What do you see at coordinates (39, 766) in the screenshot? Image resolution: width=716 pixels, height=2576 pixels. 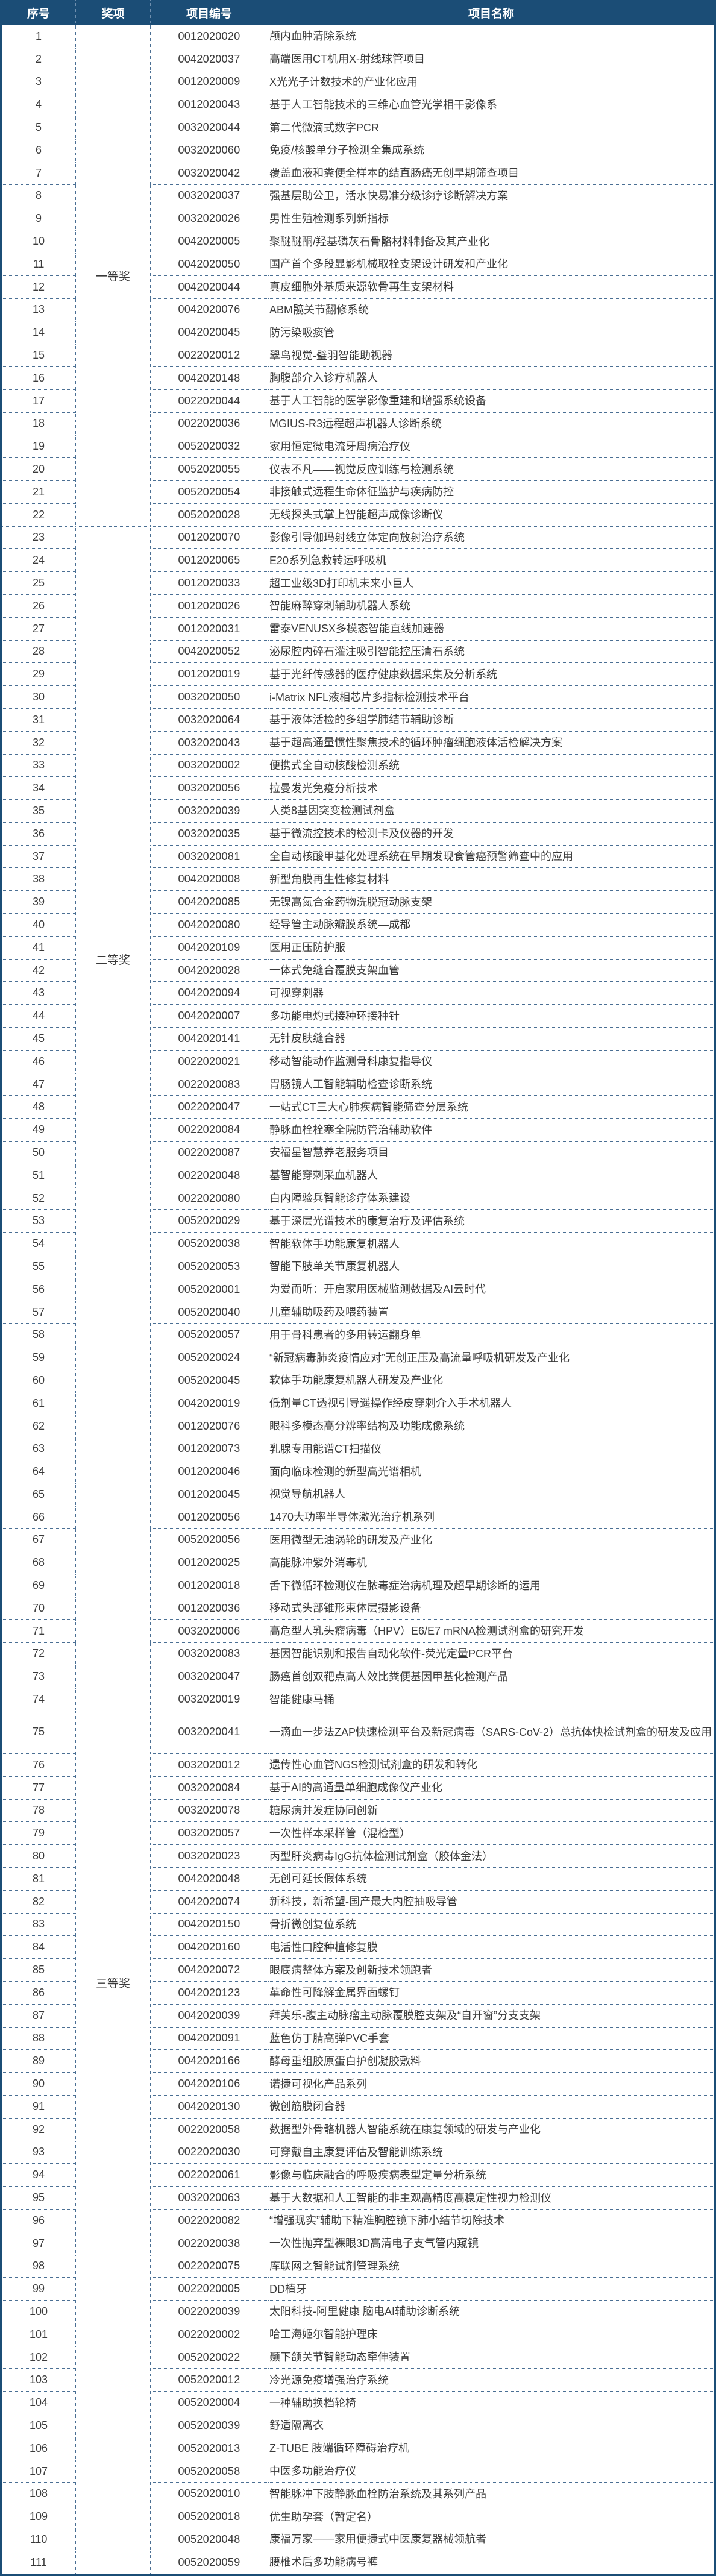 I see `row-number: 33` at bounding box center [39, 766].